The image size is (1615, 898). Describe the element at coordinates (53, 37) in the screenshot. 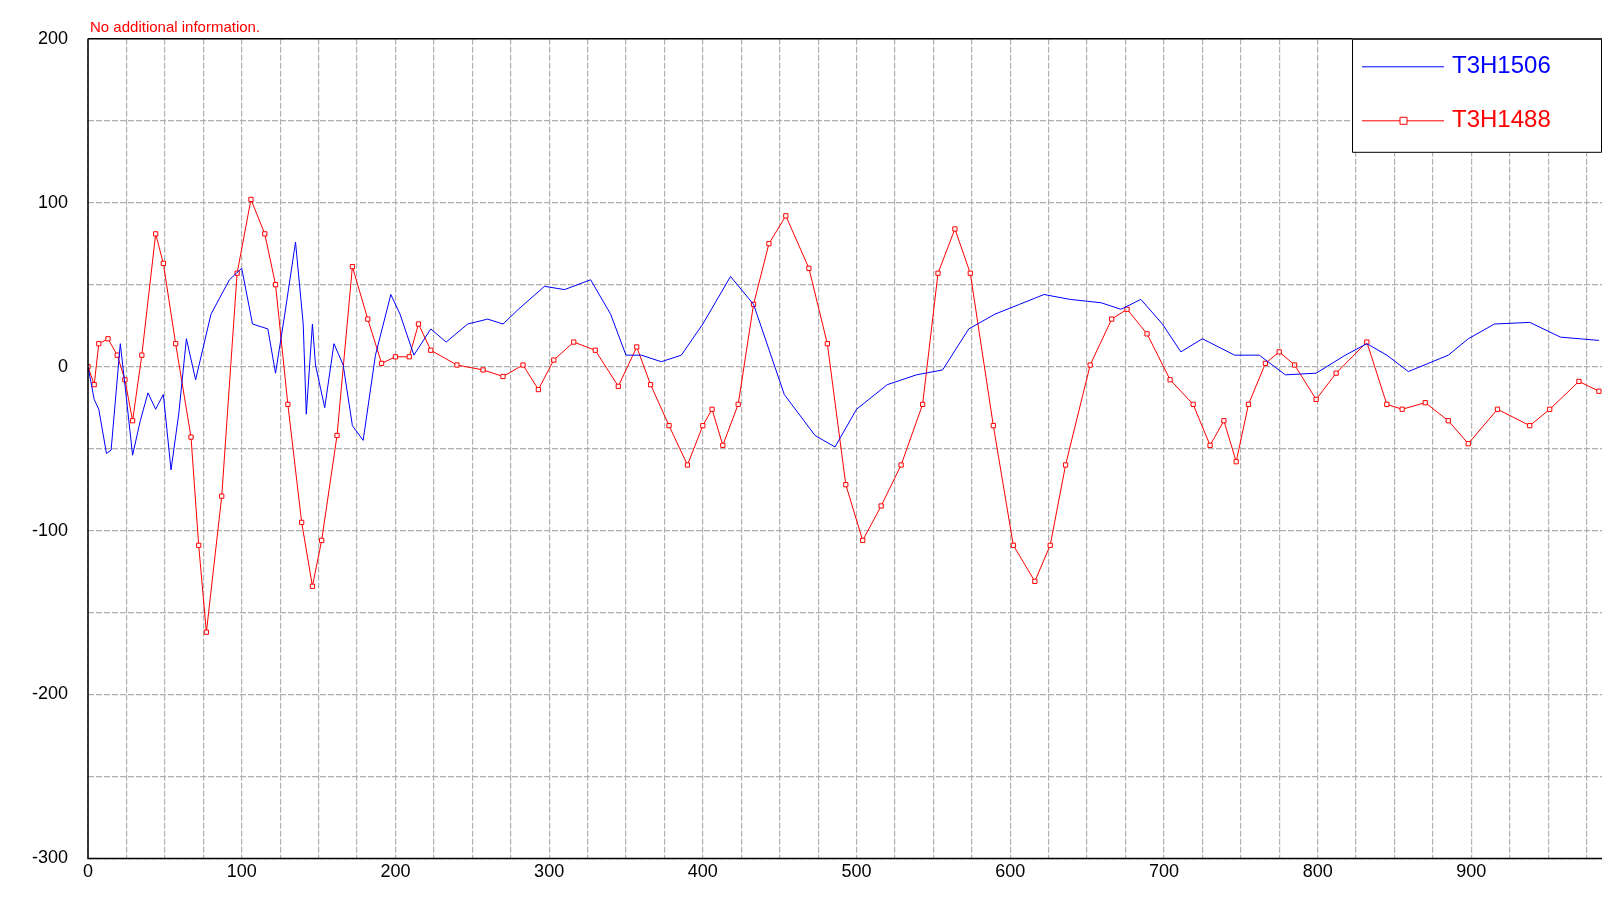

I see `y-tick-label: 200` at that location.